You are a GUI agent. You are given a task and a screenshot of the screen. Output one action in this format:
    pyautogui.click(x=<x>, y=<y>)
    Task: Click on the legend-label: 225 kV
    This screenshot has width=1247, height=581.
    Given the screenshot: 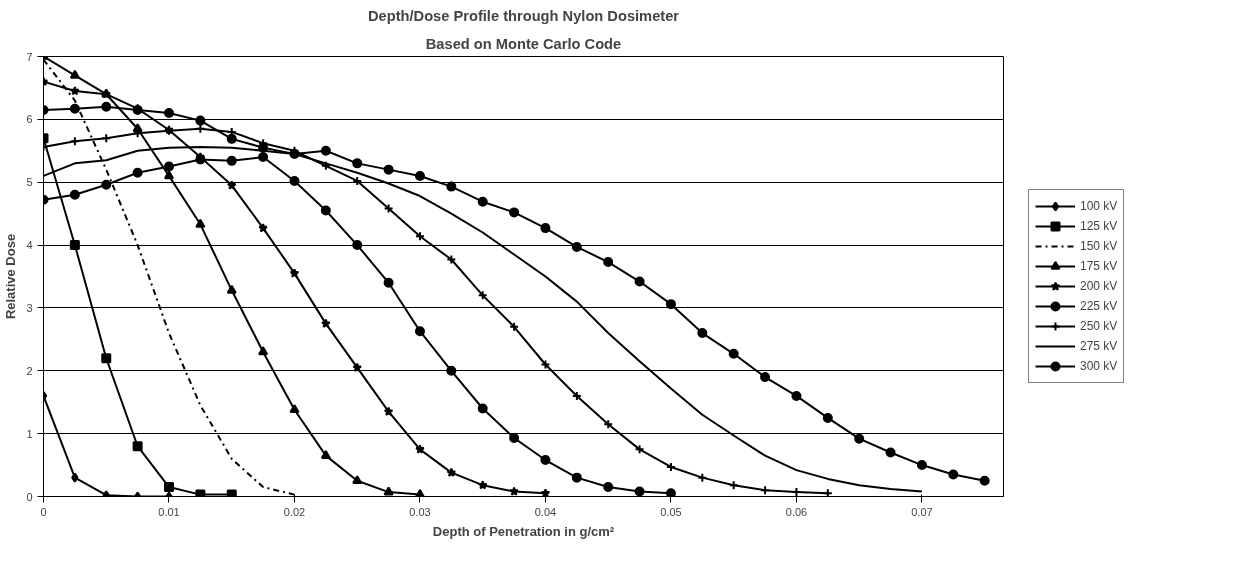 What is the action you would take?
    pyautogui.click(x=1099, y=305)
    